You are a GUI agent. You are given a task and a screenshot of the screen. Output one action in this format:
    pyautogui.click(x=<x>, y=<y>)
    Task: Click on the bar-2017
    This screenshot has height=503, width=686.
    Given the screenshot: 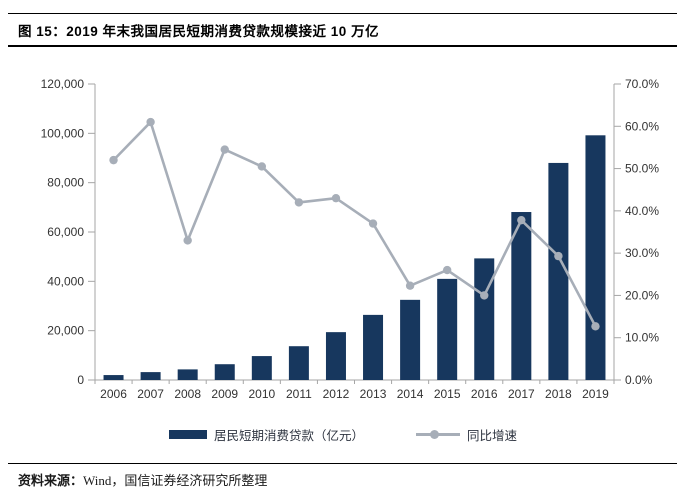 What is the action you would take?
    pyautogui.click(x=521, y=296)
    